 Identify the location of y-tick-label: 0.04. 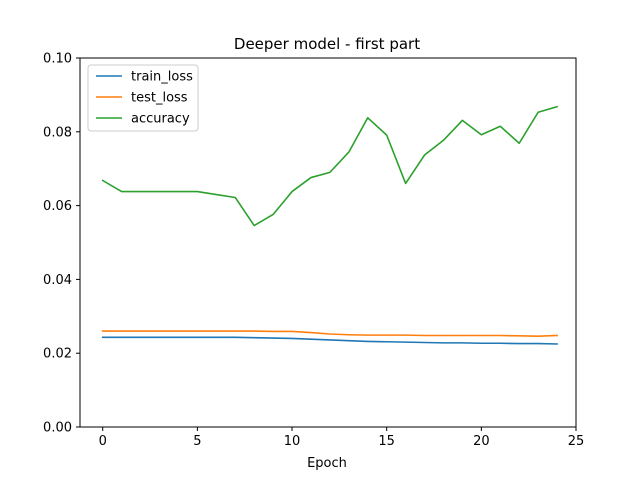
(57, 280).